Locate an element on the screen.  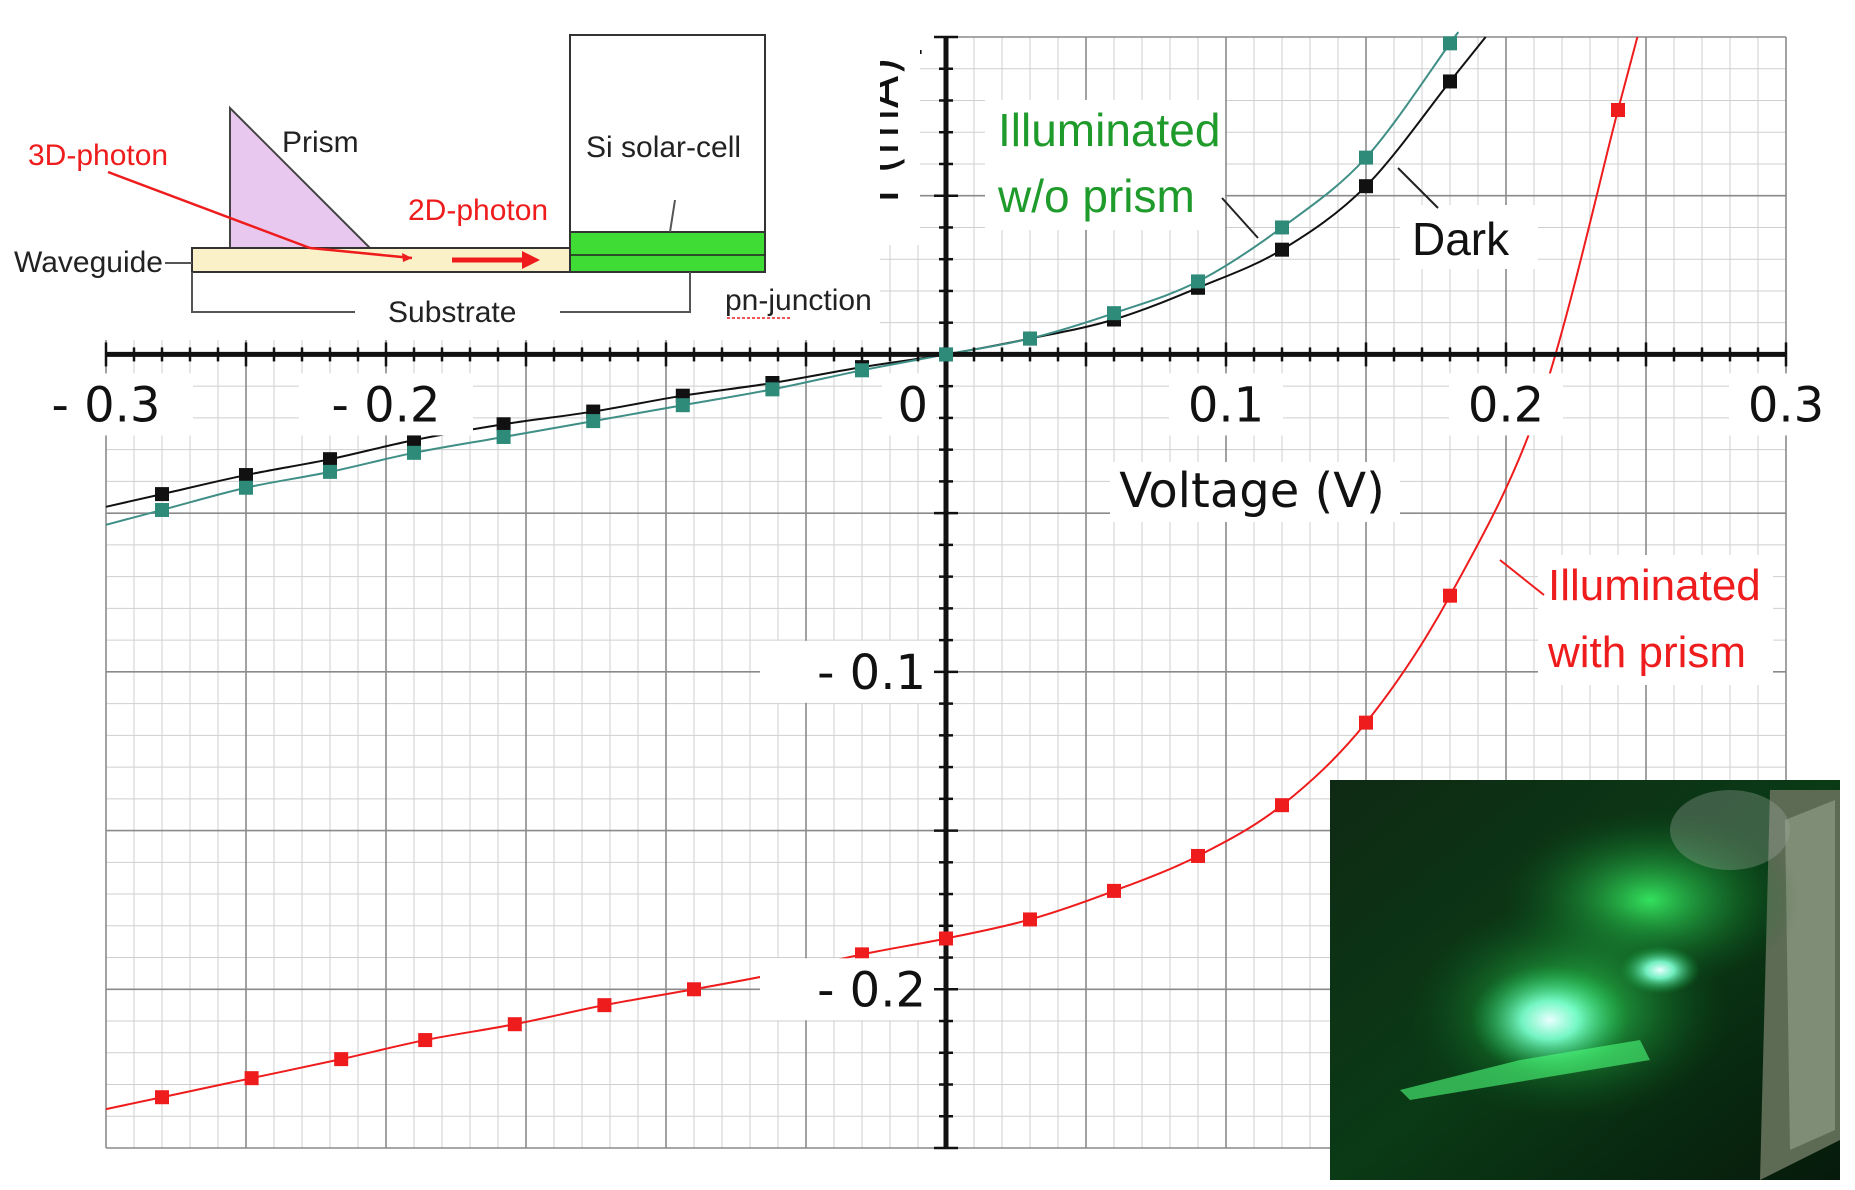
photo-light-streak is located at coordinates (1525, 1070).